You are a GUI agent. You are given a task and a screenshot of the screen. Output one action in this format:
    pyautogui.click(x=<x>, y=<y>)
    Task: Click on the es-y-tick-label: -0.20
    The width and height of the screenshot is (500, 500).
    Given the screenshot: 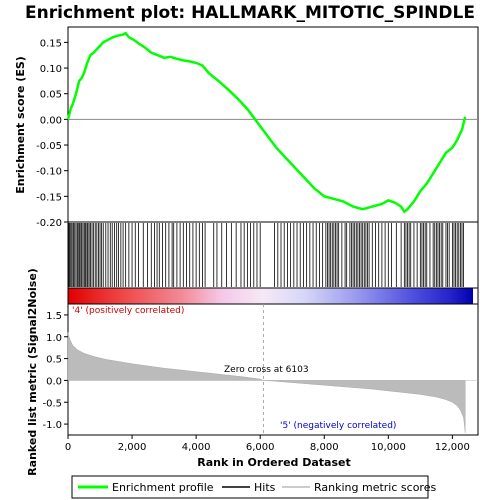 What is the action you would take?
    pyautogui.click(x=49, y=223)
    